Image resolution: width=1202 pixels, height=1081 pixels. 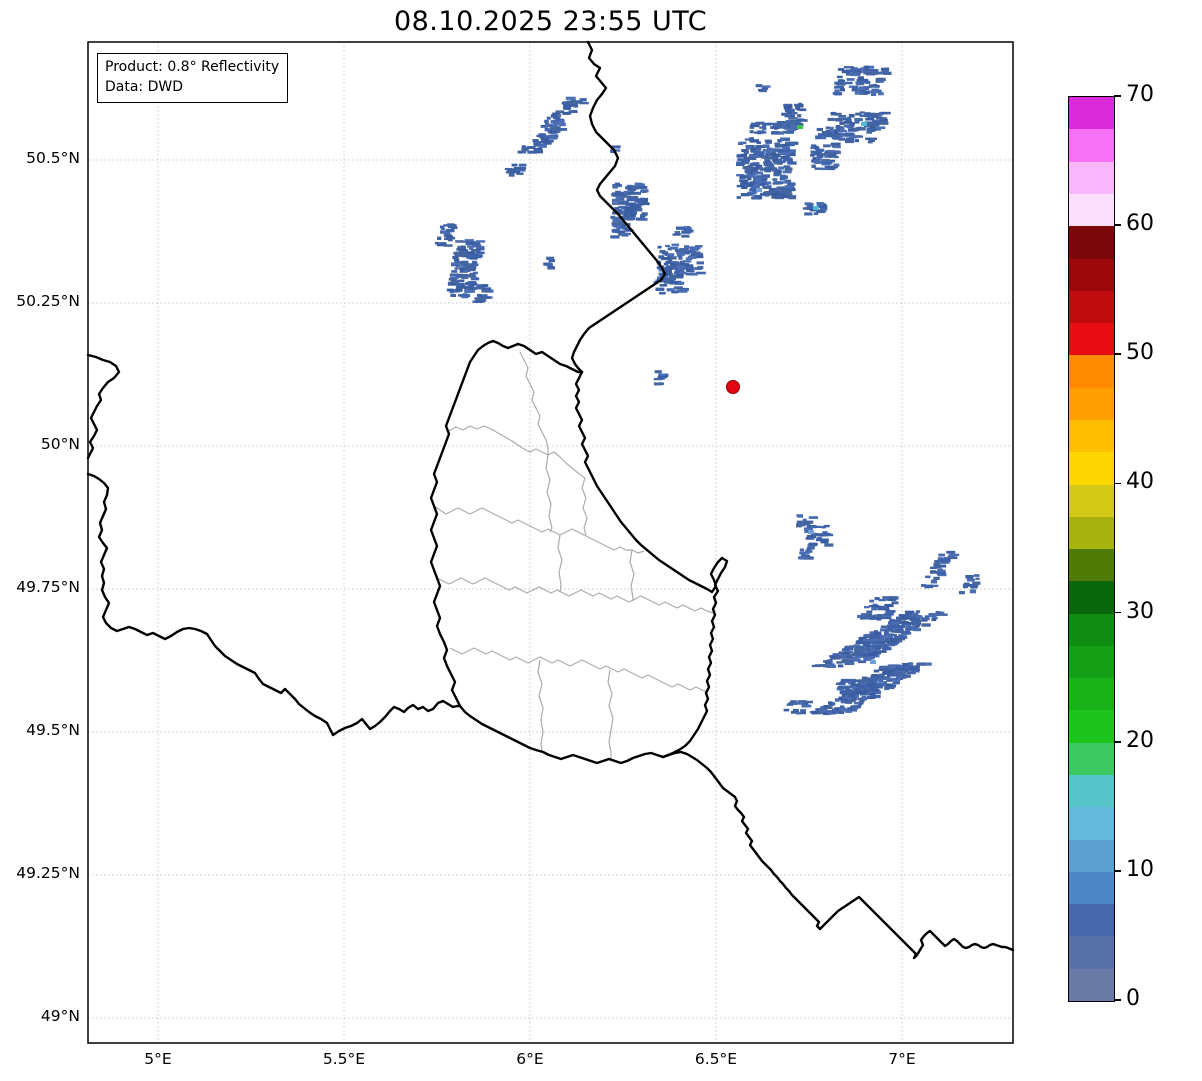 What do you see at coordinates (1140, 353) in the screenshot?
I see `colorbar-tick-label: 50` at bounding box center [1140, 353].